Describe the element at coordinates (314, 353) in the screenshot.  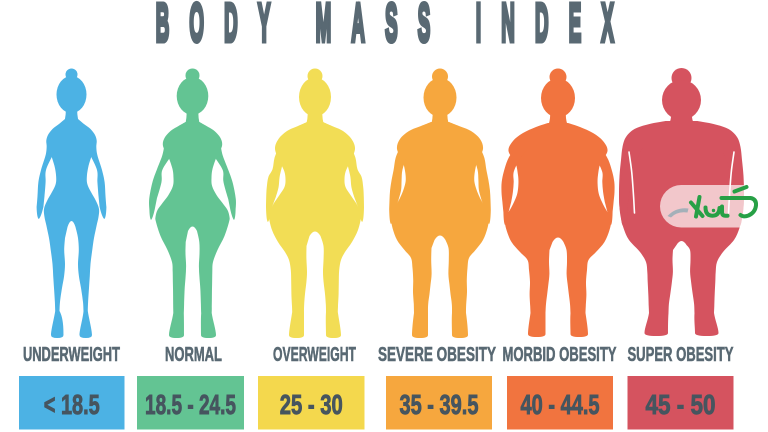
I see `svg-text: OVERWEIGHT` at that location.